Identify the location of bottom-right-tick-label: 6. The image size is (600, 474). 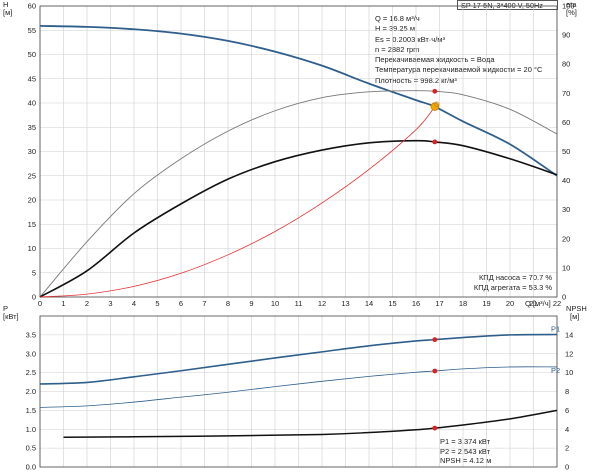
(567, 410).